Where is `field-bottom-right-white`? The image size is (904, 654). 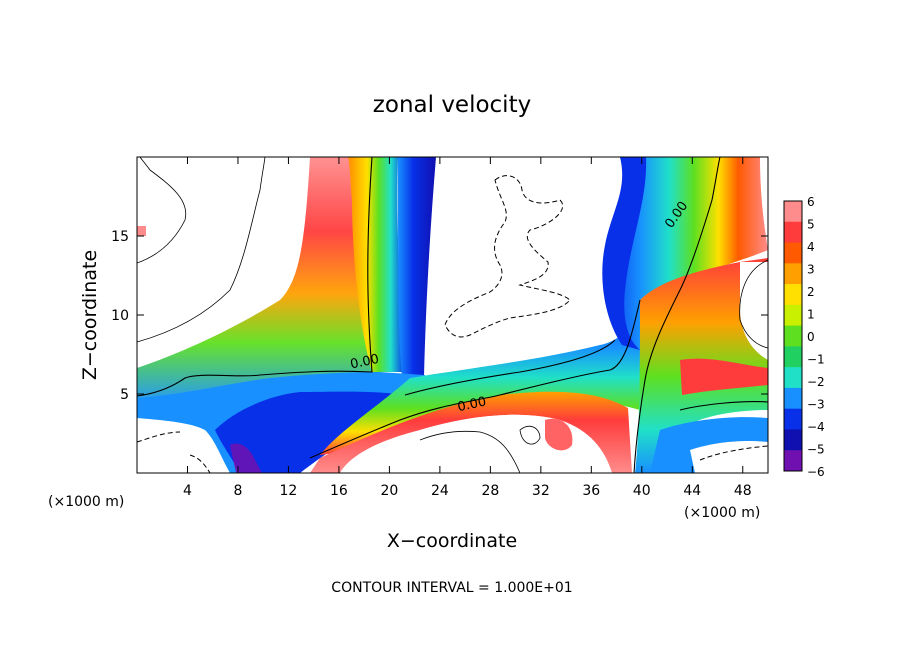 field-bottom-right-white is located at coordinates (729, 456).